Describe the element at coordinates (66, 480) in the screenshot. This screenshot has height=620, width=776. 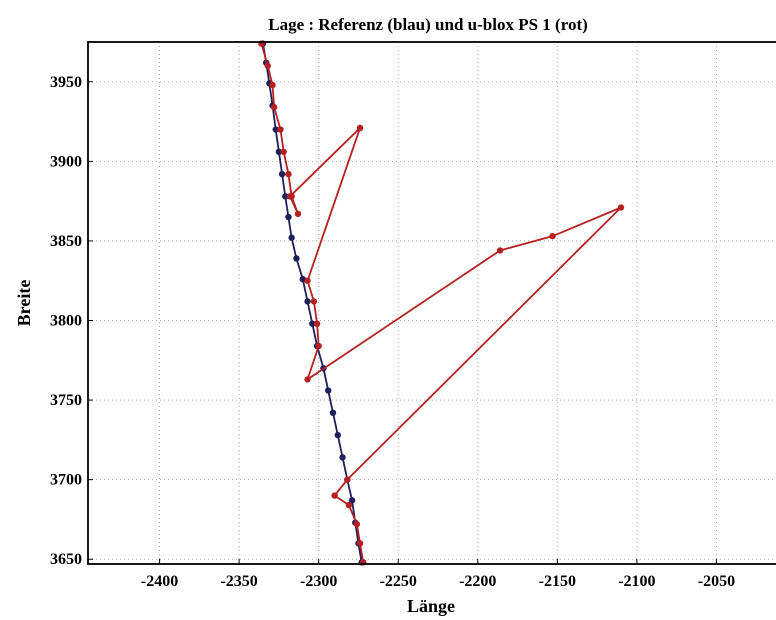
I see `y-tick-label: 3700` at that location.